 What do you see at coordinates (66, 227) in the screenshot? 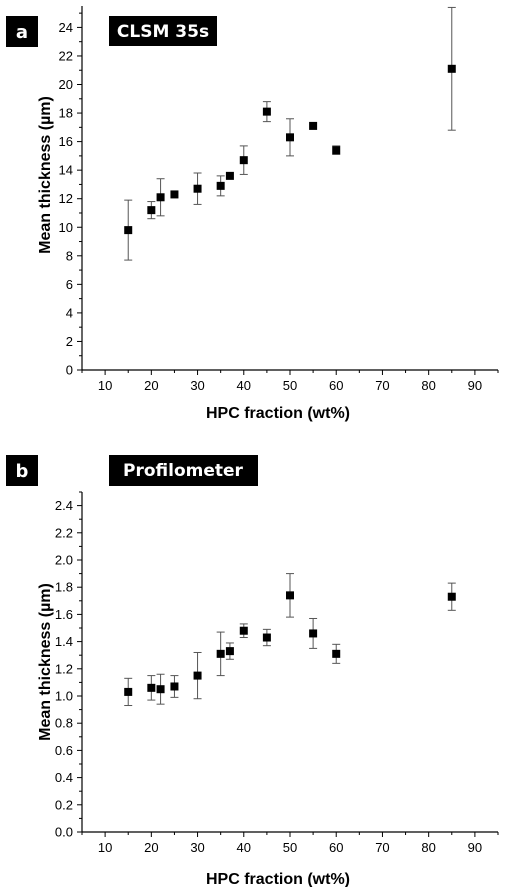
I see `panel-a-y-tick-label: 10` at bounding box center [66, 227].